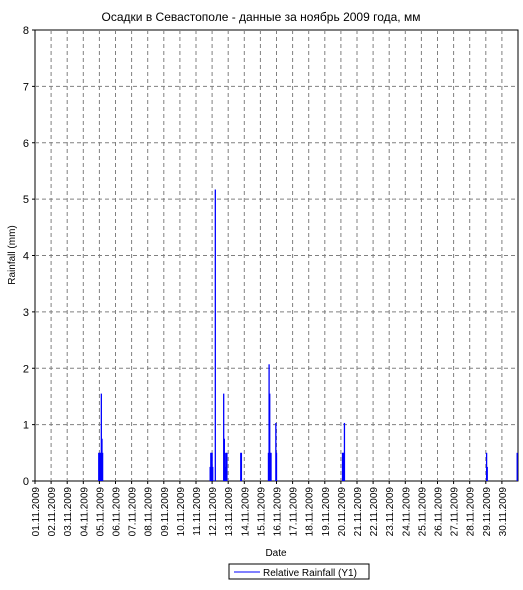 Image resolution: width=523 pixels, height=590 pixels. I want to click on x-tick-label: 22.11.2009, so click(374, 512).